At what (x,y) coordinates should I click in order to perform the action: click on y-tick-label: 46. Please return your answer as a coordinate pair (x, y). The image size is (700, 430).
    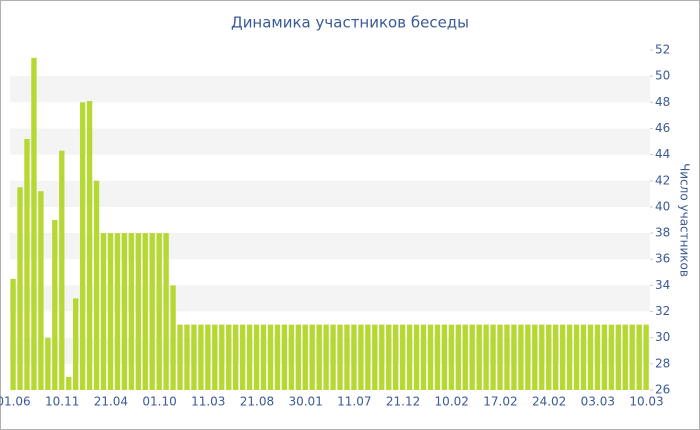
    Looking at the image, I should click on (662, 128).